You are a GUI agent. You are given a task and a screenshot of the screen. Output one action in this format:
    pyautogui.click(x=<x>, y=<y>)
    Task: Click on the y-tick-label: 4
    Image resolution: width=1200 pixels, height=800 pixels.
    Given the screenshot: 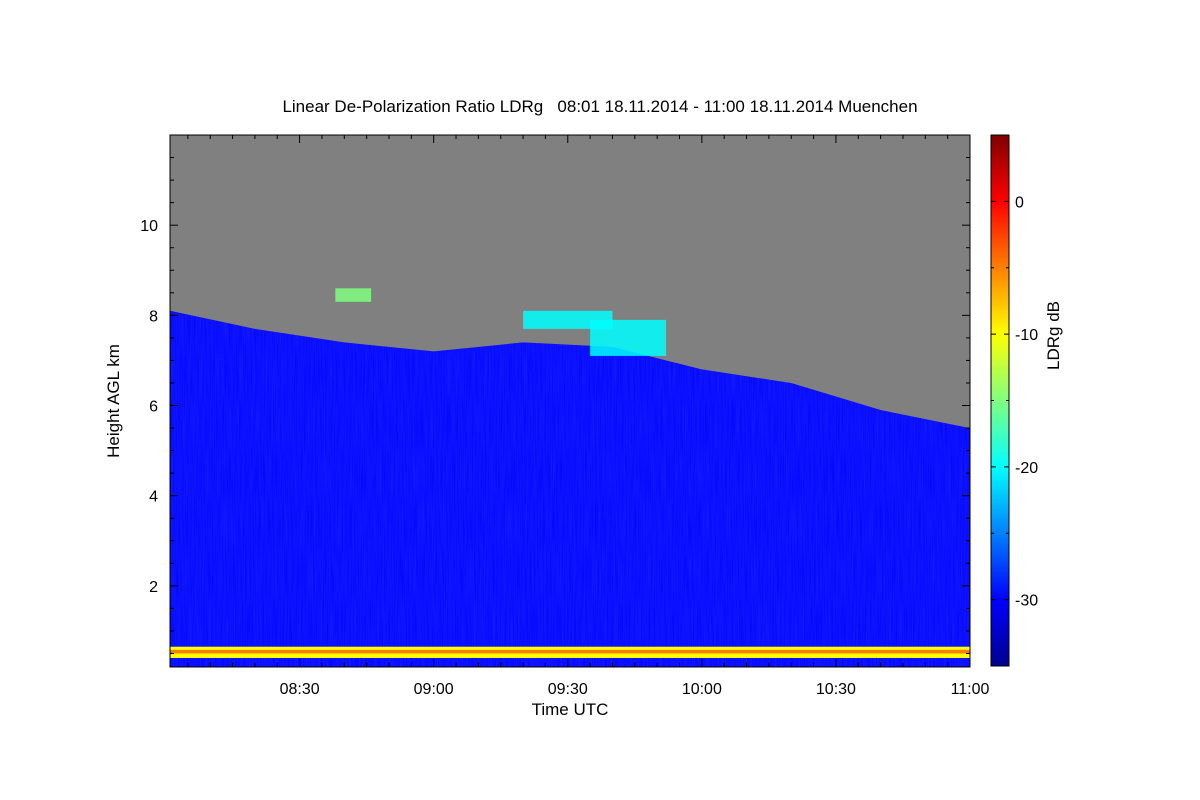 What is the action you would take?
    pyautogui.click(x=153, y=497)
    